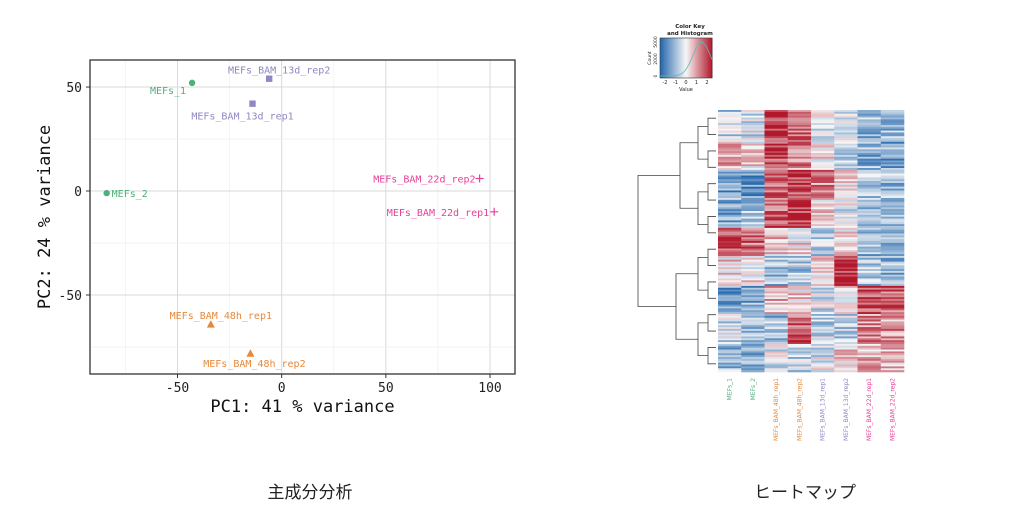 This screenshot has height=527, width=1024. What do you see at coordinates (177, 388) in the screenshot?
I see `x-tick-label: -50` at bounding box center [177, 388].